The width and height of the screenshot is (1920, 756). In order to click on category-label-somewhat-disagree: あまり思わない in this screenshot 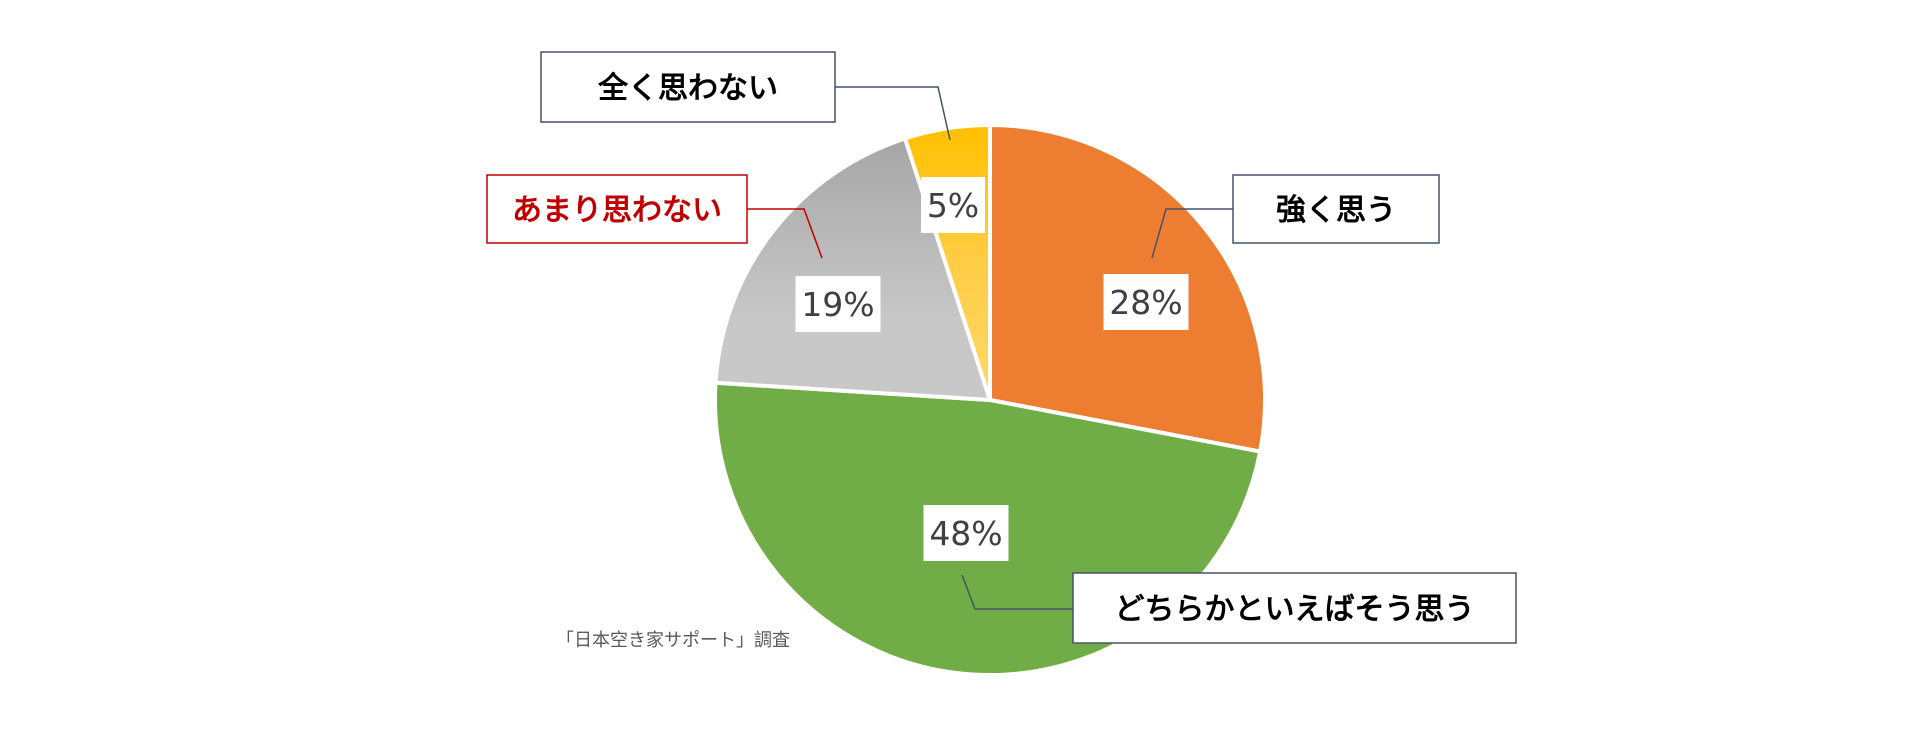, I will do `click(617, 209)`.